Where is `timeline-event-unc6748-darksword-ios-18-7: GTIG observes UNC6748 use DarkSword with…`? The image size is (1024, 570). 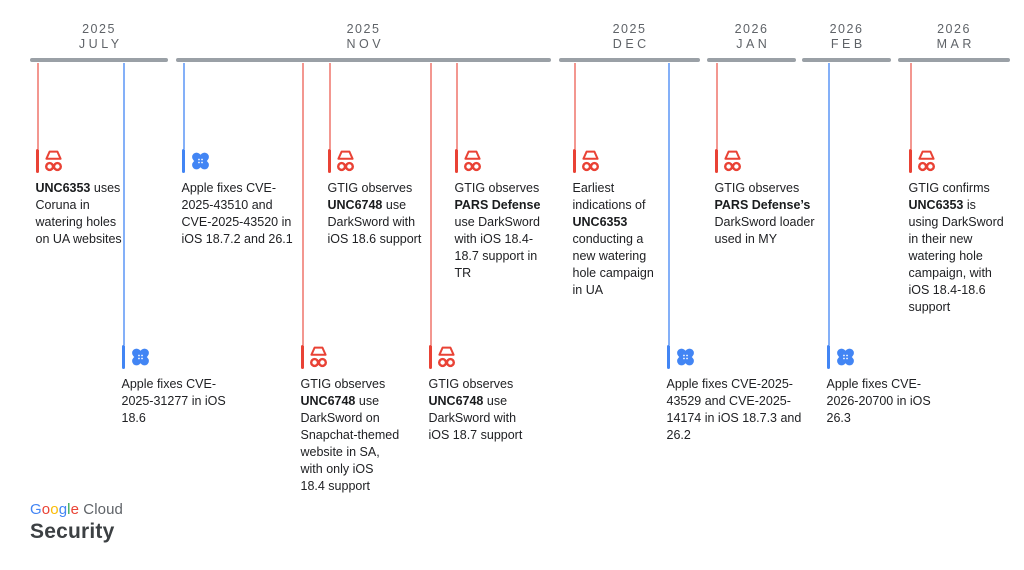 timeline-event-unc6748-darksword-ios-18-7: GTIG observes UNC6748 use DarkSword with… is located at coordinates (482, 394).